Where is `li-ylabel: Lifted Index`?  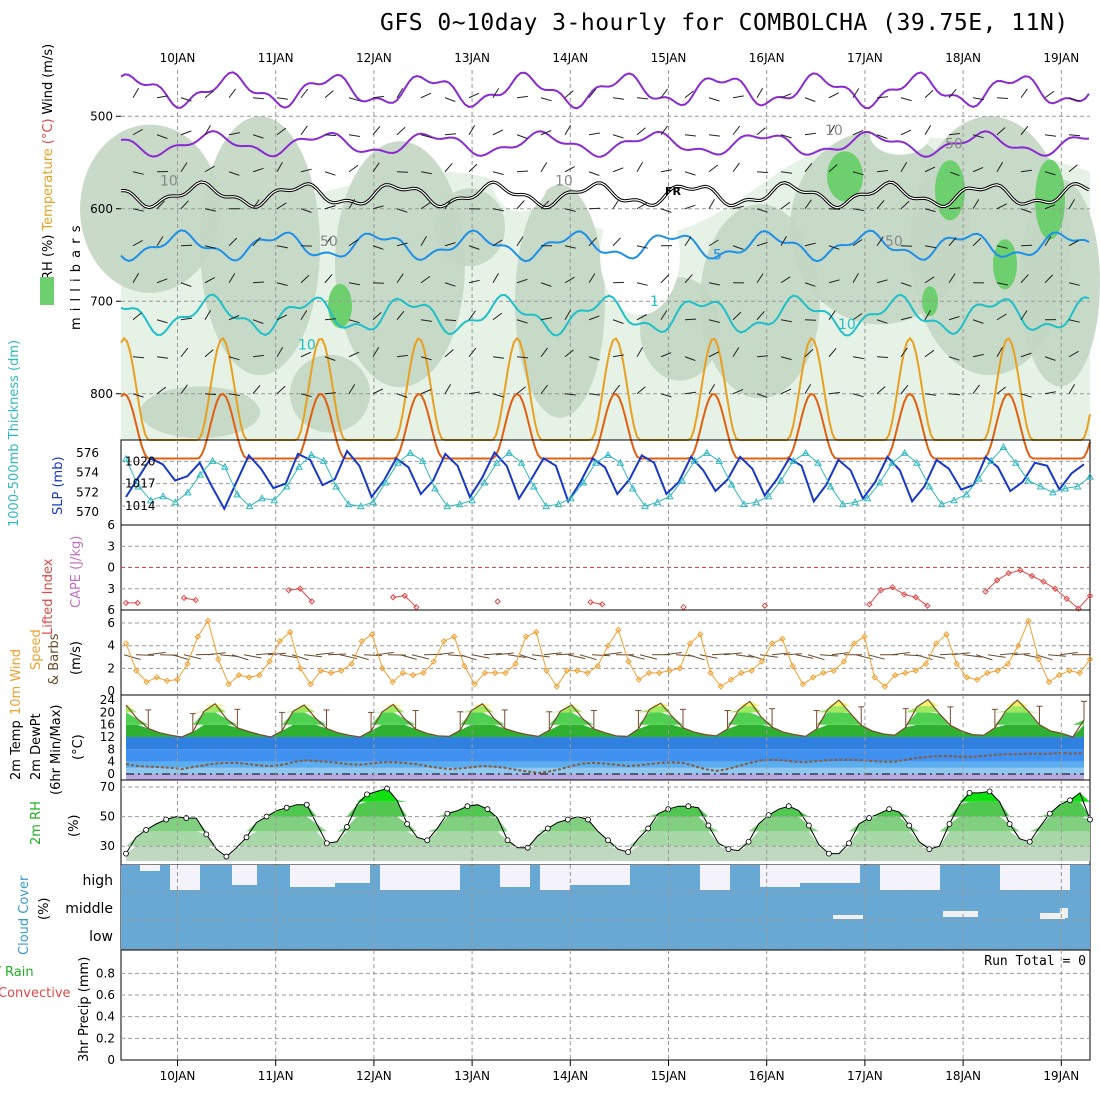
li-ylabel: Lifted Index is located at coordinates (48, 596).